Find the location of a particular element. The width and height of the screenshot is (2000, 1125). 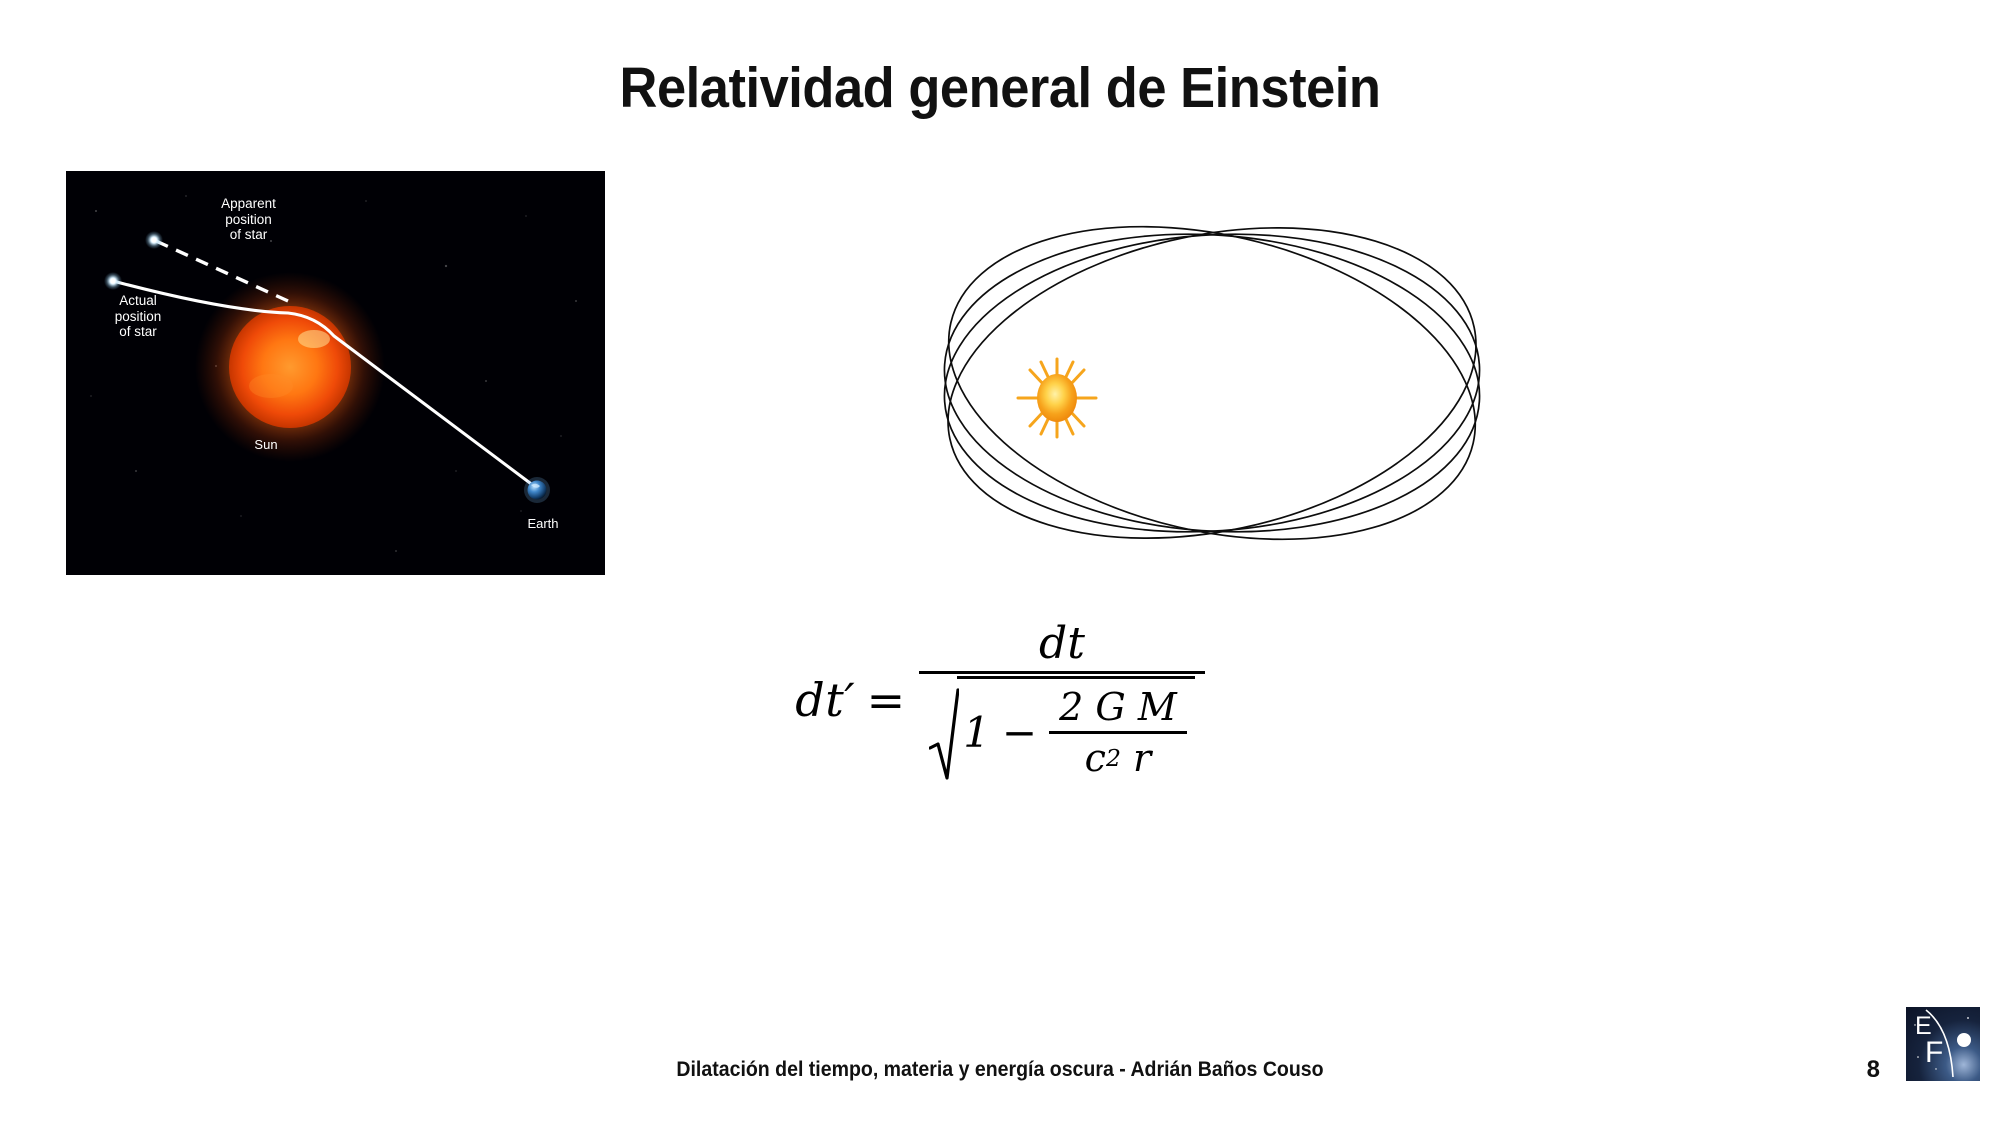

actual-light-ray is located at coordinates (323, 383).